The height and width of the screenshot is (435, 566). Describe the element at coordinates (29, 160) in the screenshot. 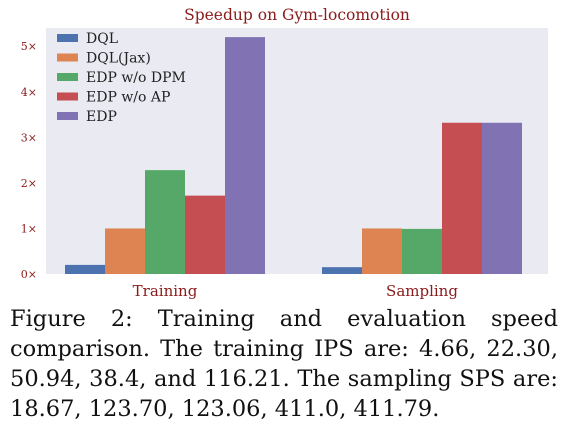

I see `y-ticks: 0× 1× 2× 3× 4× 5×` at that location.